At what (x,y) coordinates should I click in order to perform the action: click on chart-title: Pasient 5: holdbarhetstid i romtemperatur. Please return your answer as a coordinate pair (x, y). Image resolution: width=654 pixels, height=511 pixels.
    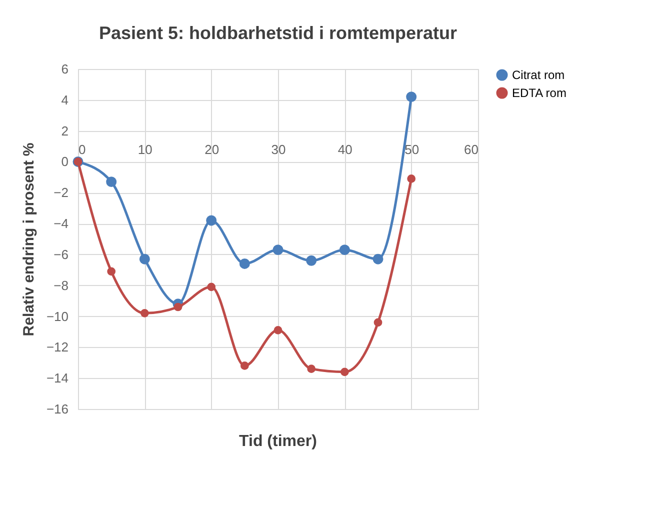
    Looking at the image, I should click on (278, 33).